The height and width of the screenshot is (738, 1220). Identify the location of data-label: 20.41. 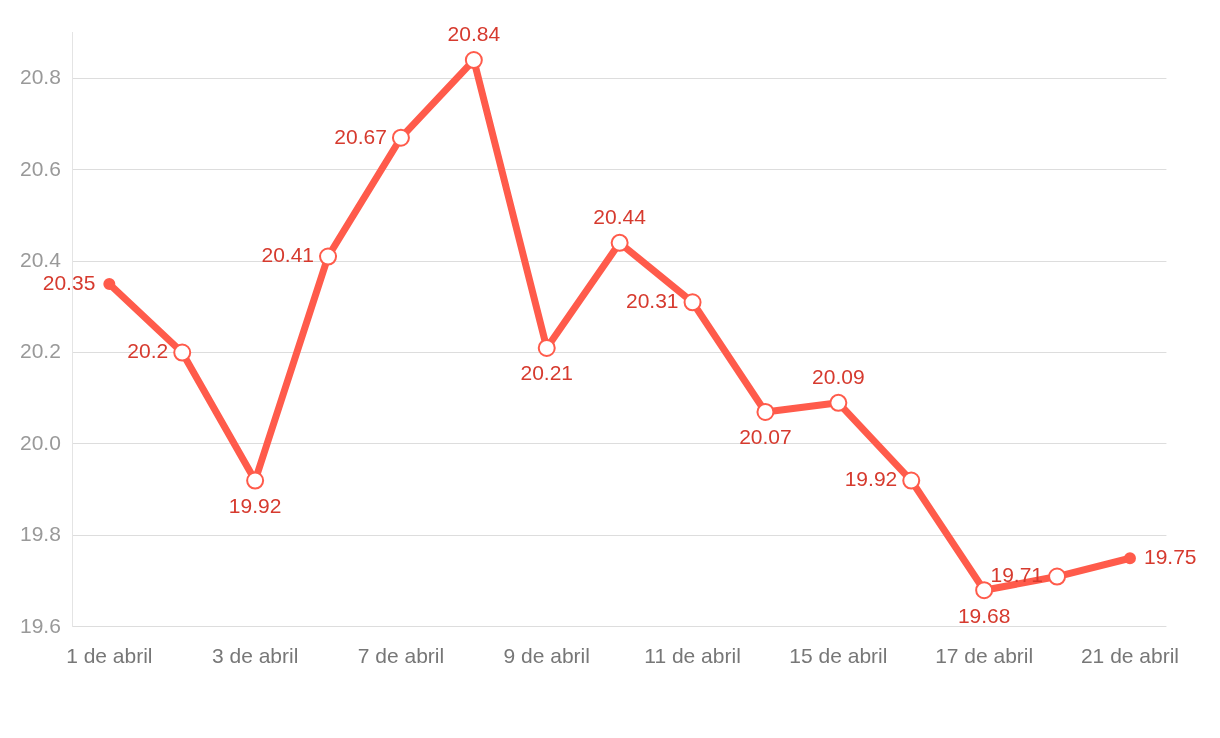
(288, 255).